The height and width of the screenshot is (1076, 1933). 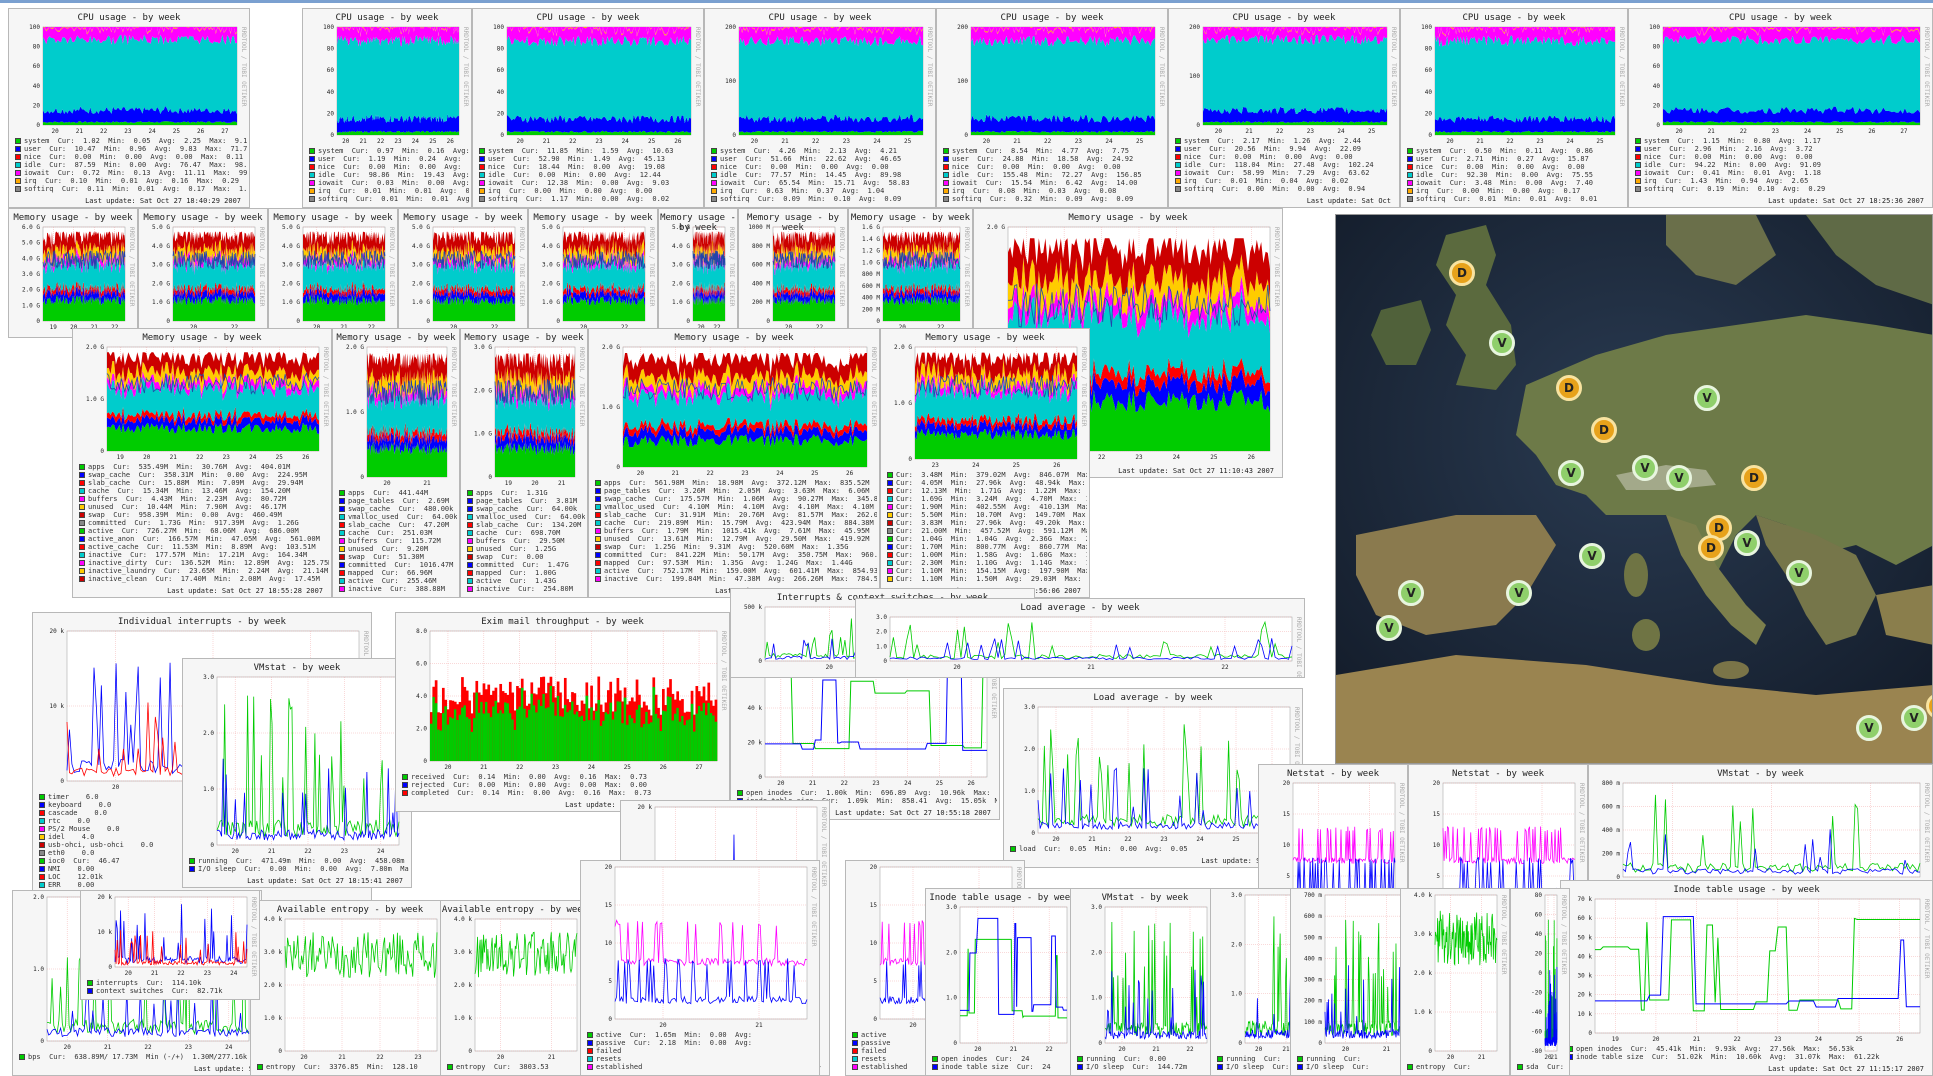 What do you see at coordinates (1457, 1067) in the screenshot?
I see `graph-legend: entropy Cur:` at bounding box center [1457, 1067].